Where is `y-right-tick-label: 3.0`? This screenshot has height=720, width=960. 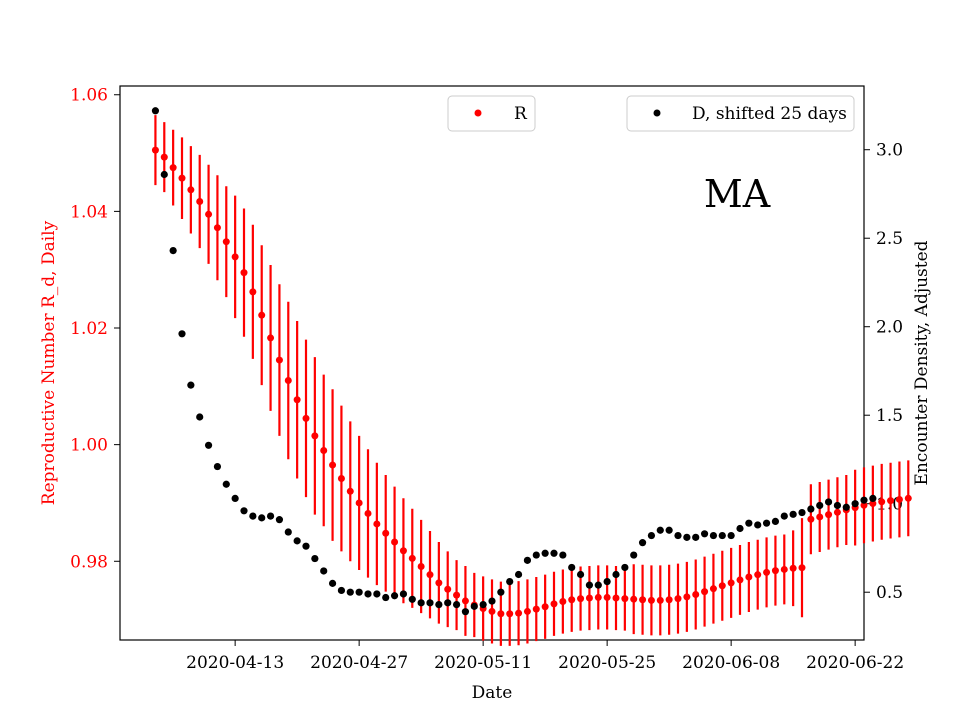
y-right-tick-label: 3.0 is located at coordinates (889, 151).